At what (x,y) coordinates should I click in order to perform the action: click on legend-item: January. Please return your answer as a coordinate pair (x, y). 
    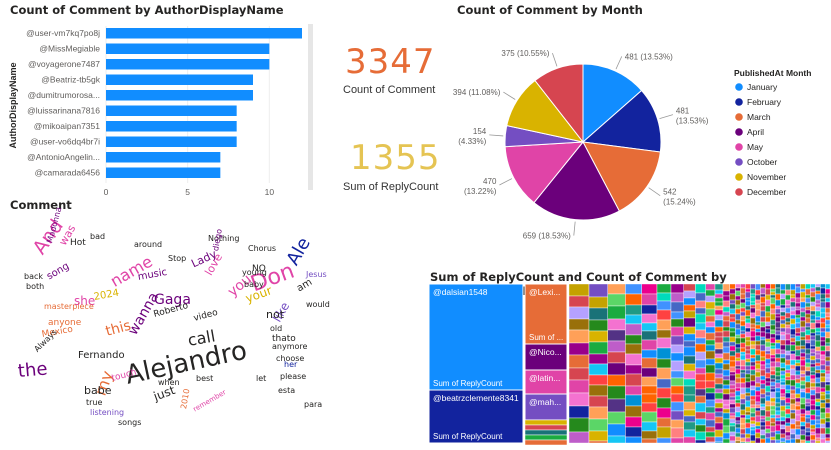
    Looking at the image, I should click on (762, 87).